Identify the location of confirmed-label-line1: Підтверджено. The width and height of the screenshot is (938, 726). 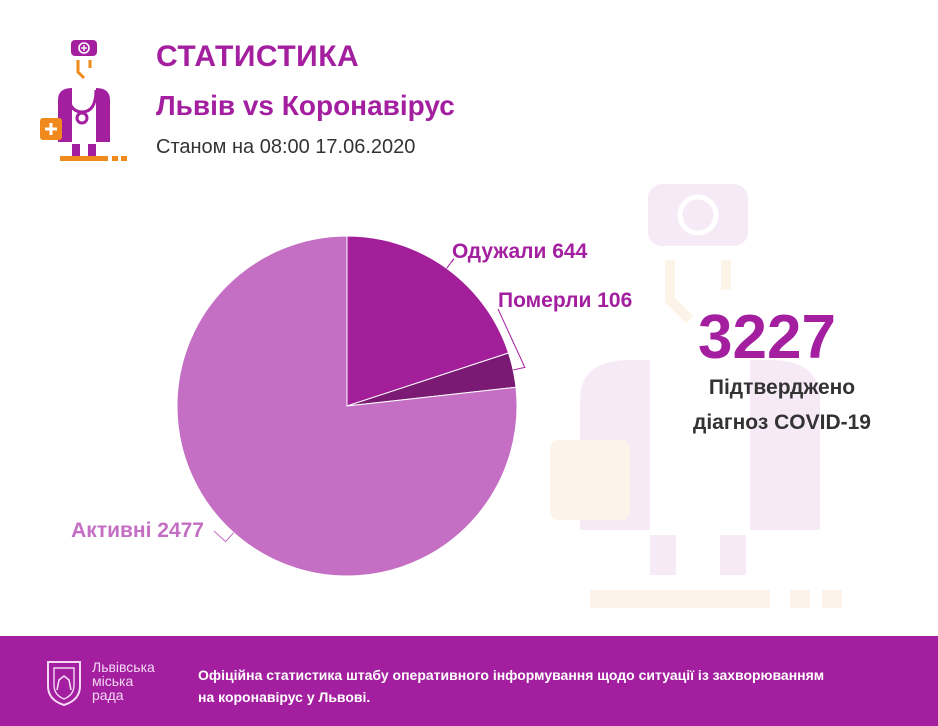
(782, 387).